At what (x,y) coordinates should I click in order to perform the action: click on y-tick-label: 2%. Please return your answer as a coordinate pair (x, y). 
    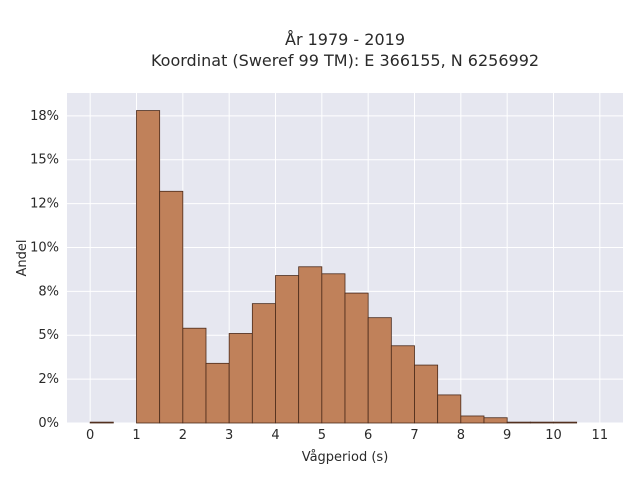
    Looking at the image, I should click on (48, 379).